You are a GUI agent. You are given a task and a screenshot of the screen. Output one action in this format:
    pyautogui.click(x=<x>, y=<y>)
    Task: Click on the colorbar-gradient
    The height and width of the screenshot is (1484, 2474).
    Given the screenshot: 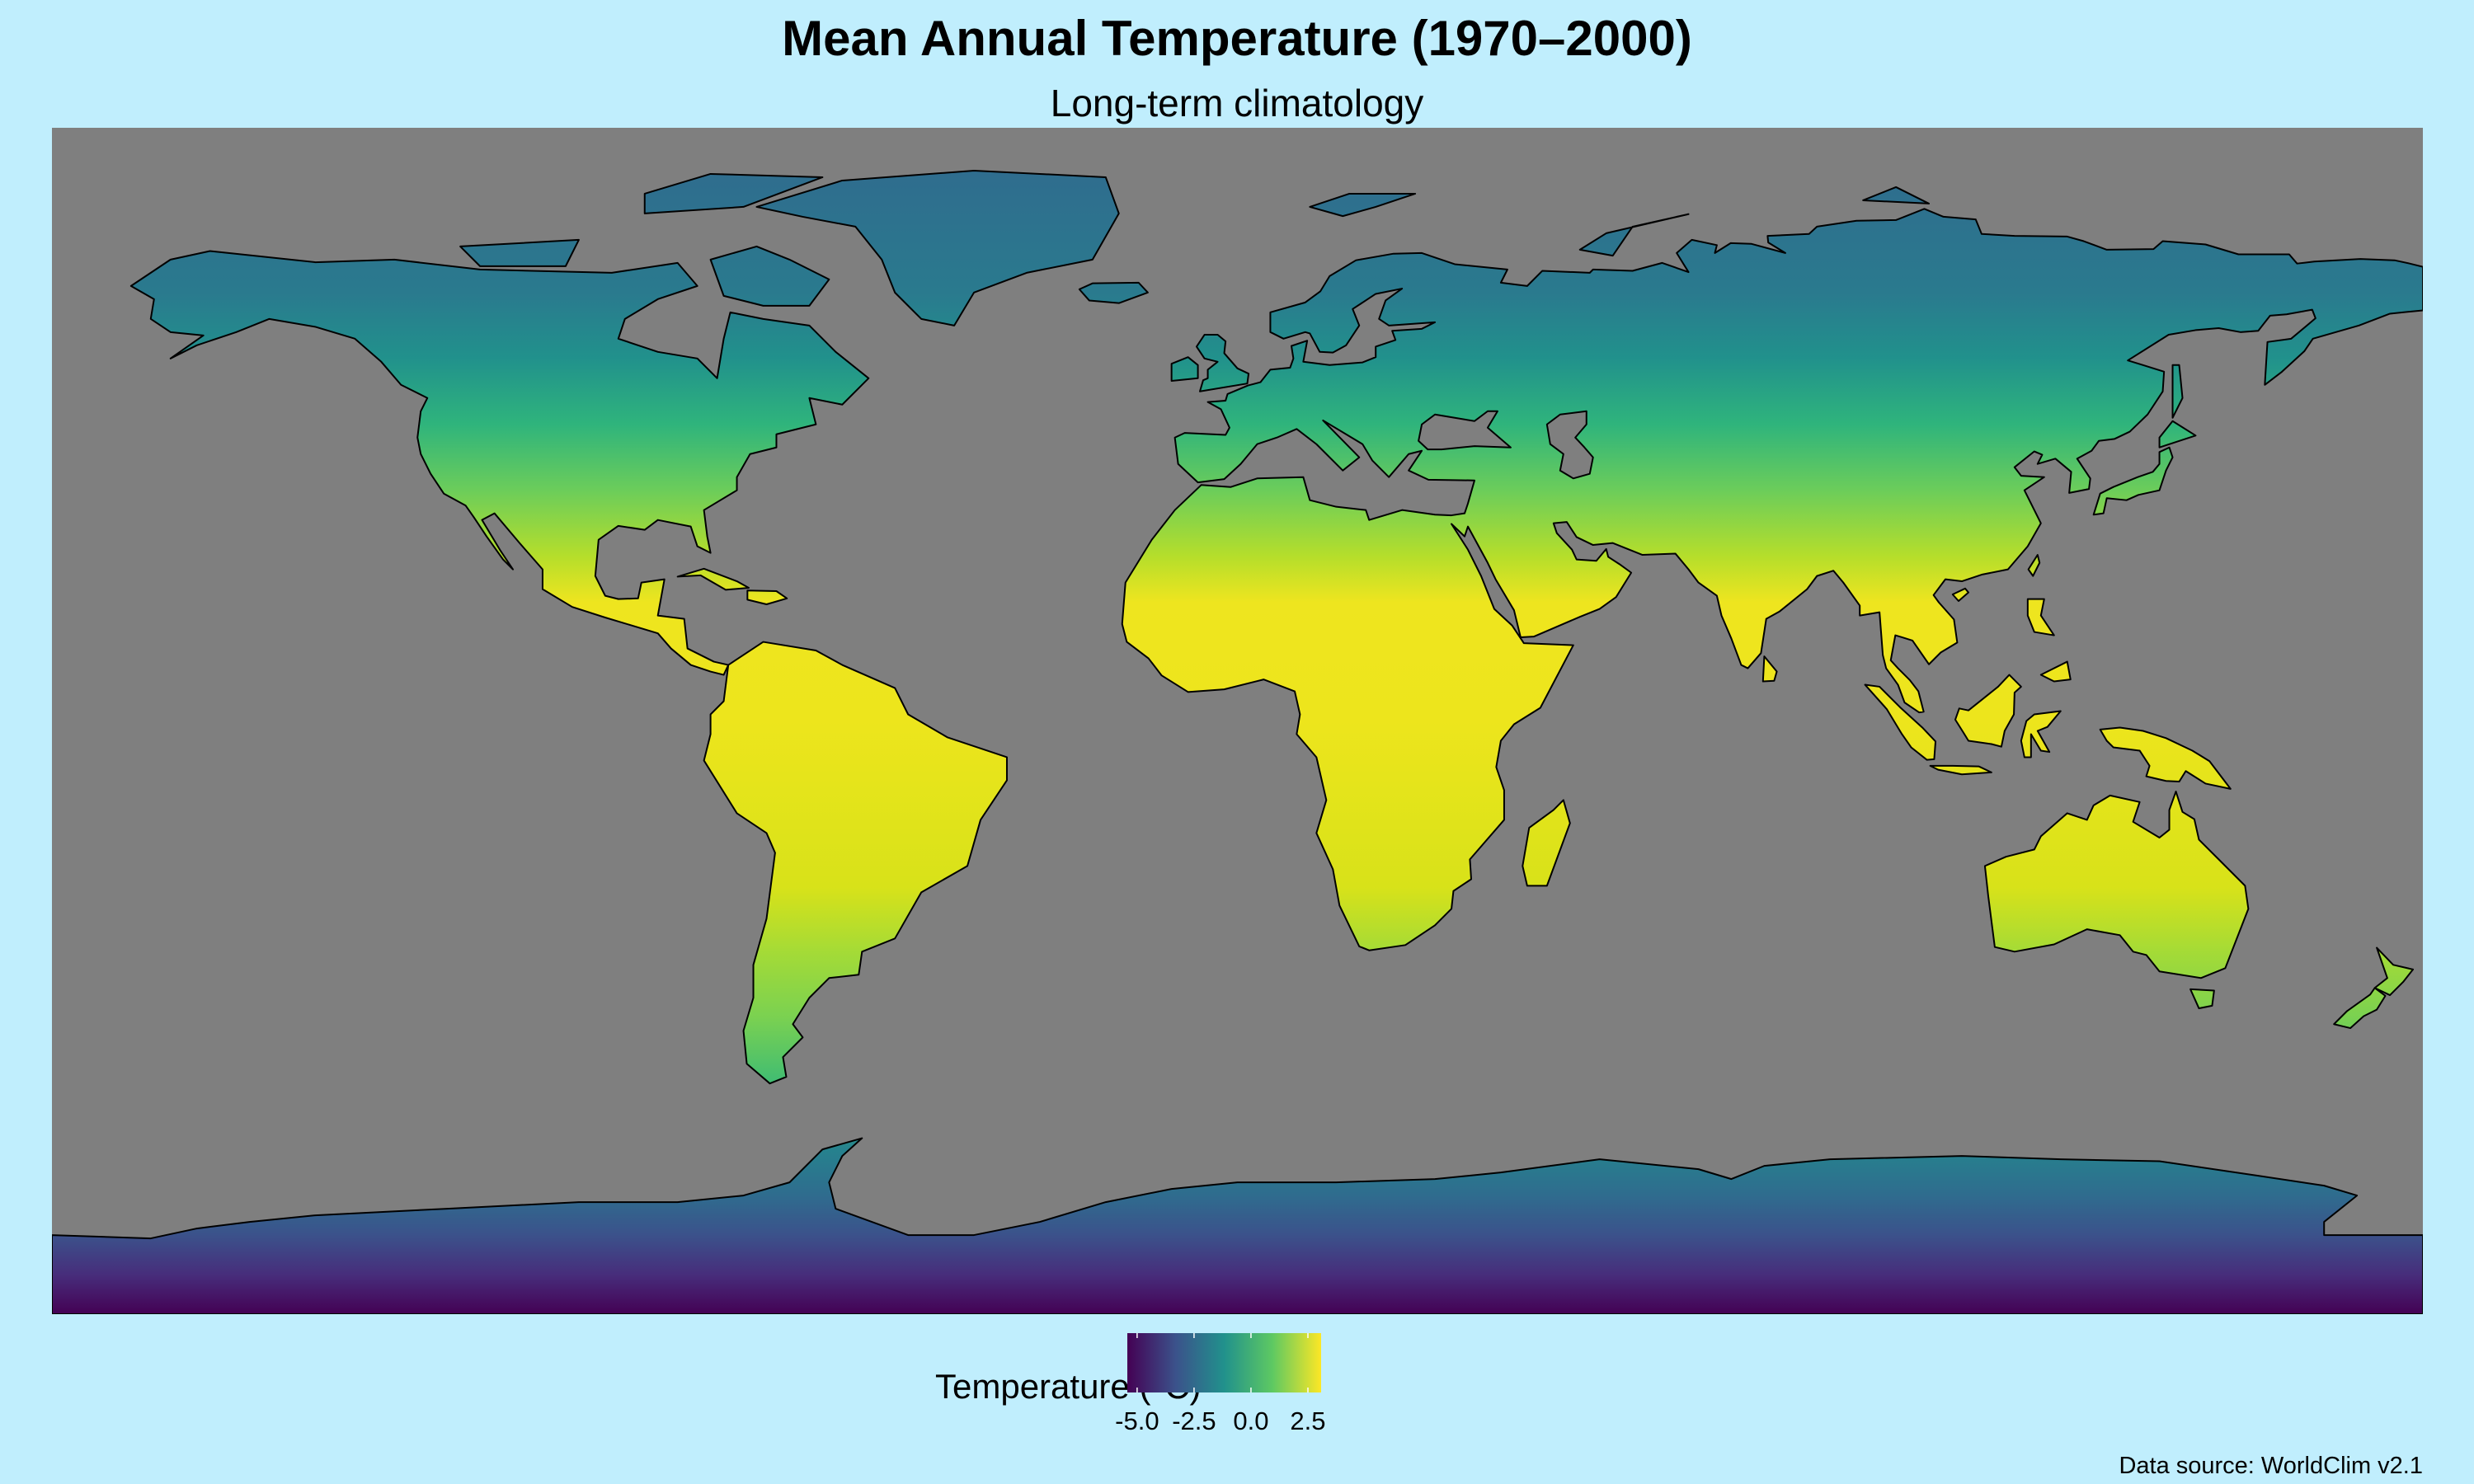 What is the action you would take?
    pyautogui.click(x=1224, y=1362)
    